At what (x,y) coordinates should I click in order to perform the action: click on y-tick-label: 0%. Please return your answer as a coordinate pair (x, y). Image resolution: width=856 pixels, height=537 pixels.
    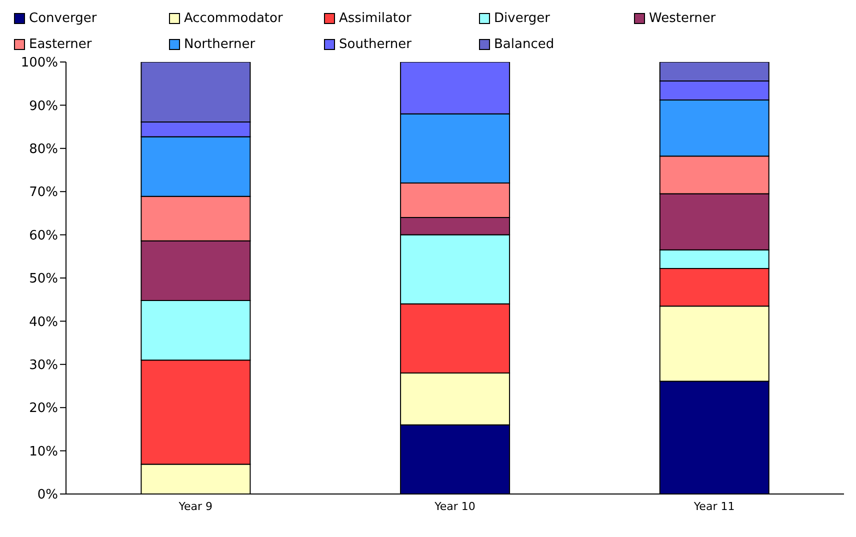
    Looking at the image, I should click on (47, 495).